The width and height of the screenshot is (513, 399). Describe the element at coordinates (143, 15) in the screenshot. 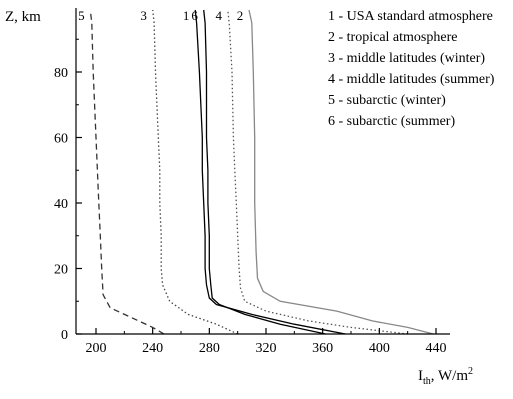

I see `series-top-label: 3` at that location.